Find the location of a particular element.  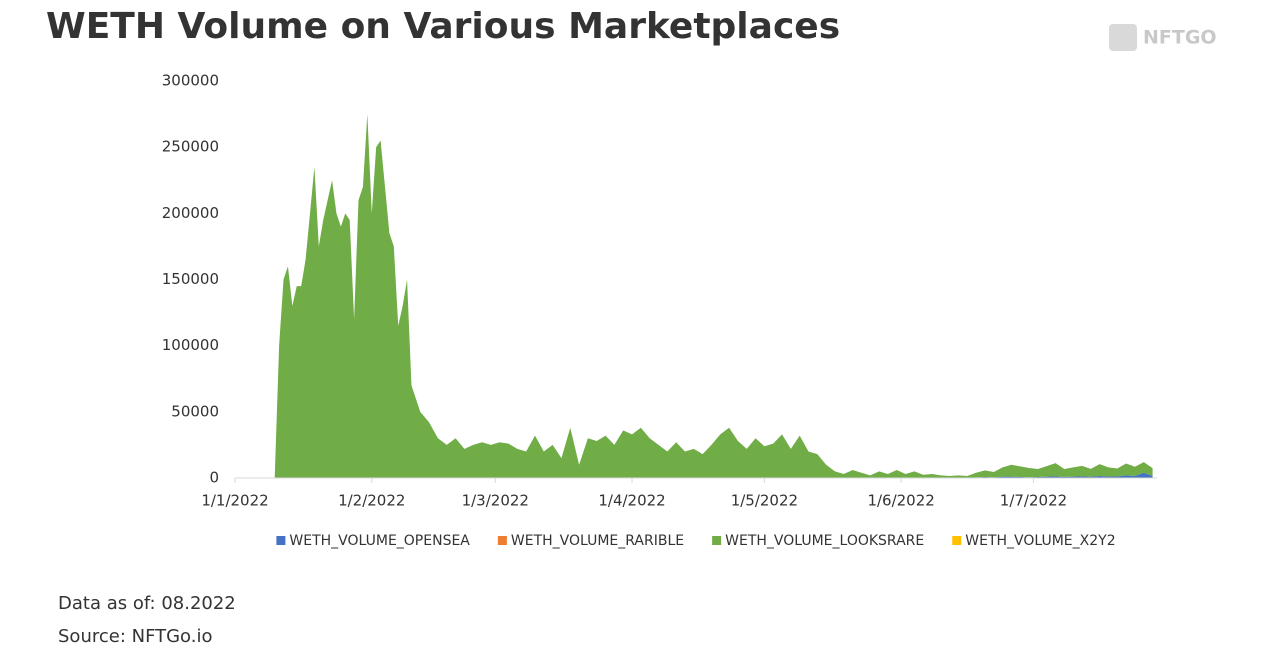

x-tick-label: 1/1/2022 is located at coordinates (234, 501).